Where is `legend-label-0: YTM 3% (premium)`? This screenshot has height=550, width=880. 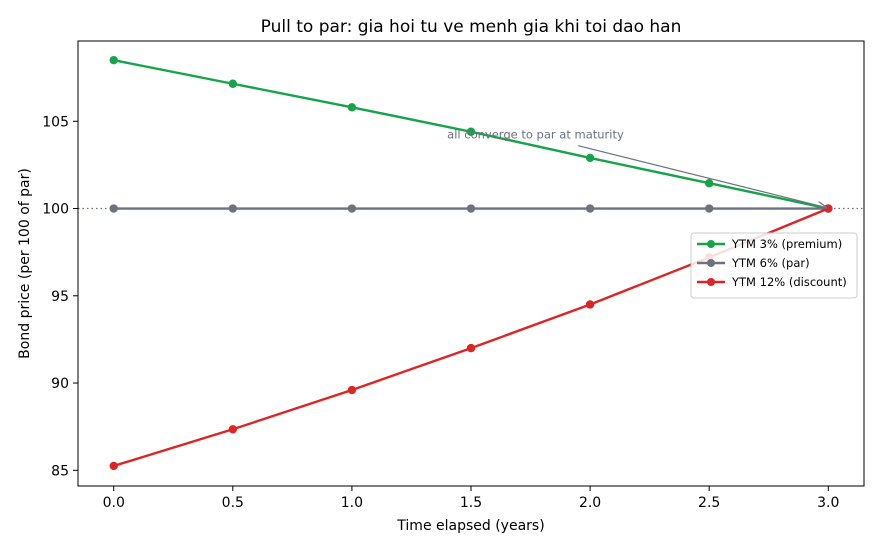 legend-label-0: YTM 3% (premium) is located at coordinates (786, 244).